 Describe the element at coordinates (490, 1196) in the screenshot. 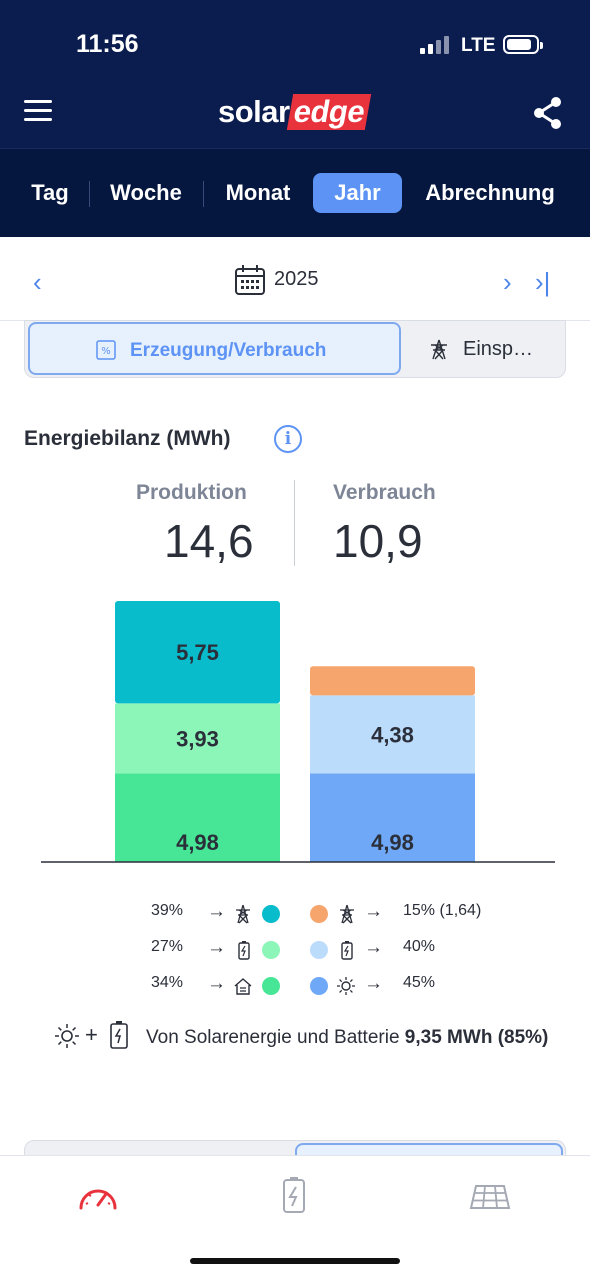

I see `solar-panel-icon` at that location.